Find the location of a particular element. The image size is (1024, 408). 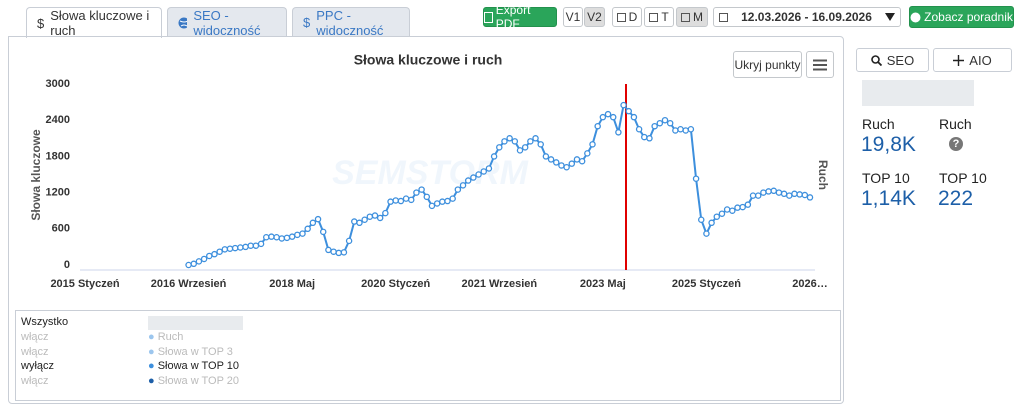

globe-icon is located at coordinates (183, 22).